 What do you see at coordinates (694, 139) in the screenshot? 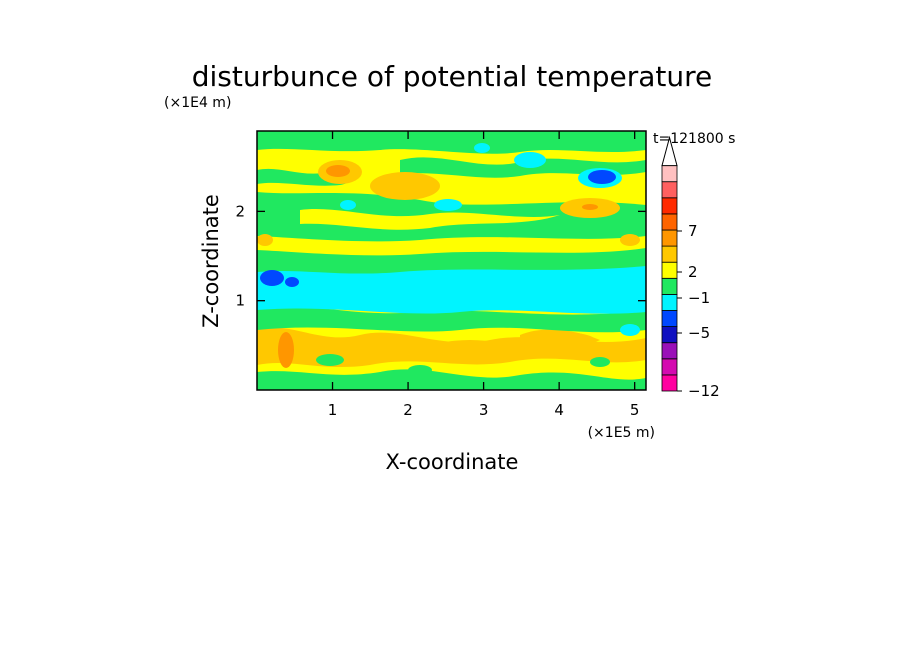
I see `time-label: t=121800 s` at bounding box center [694, 139].